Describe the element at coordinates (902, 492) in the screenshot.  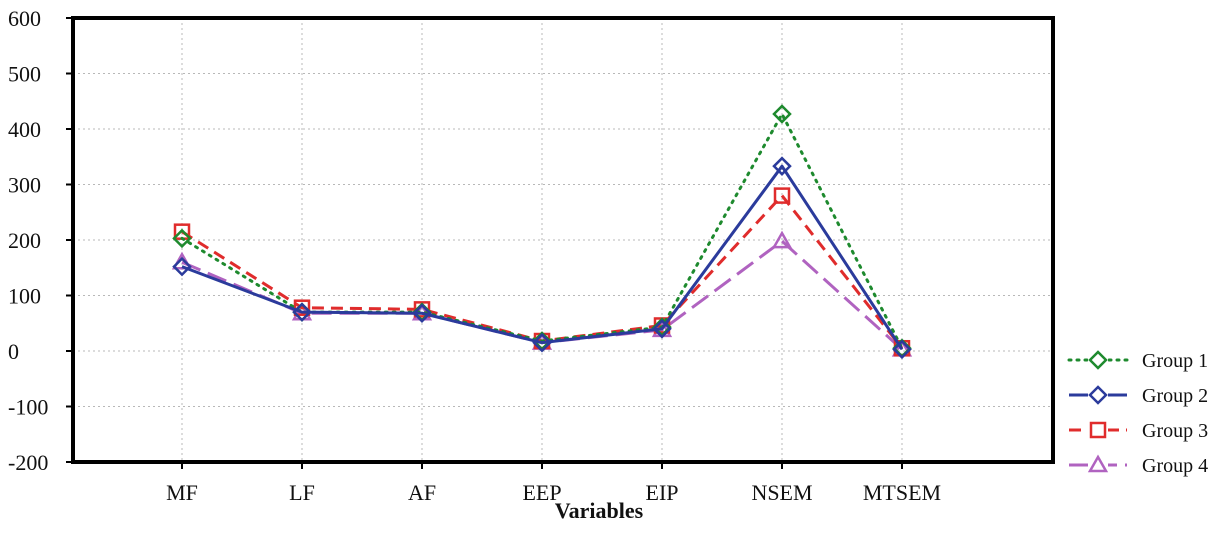
I see `x-tick-label: MTSEM` at that location.